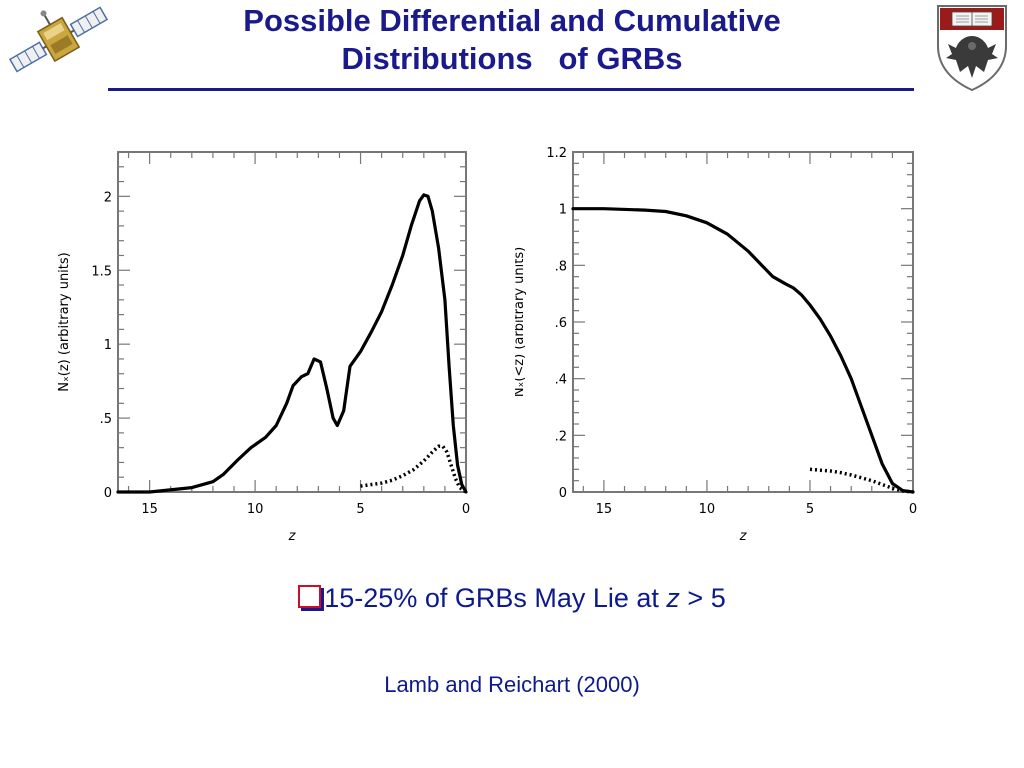  I want to click on bullet-point: 15-25% of GRBs May Lie at z > 5, so click(512, 598).